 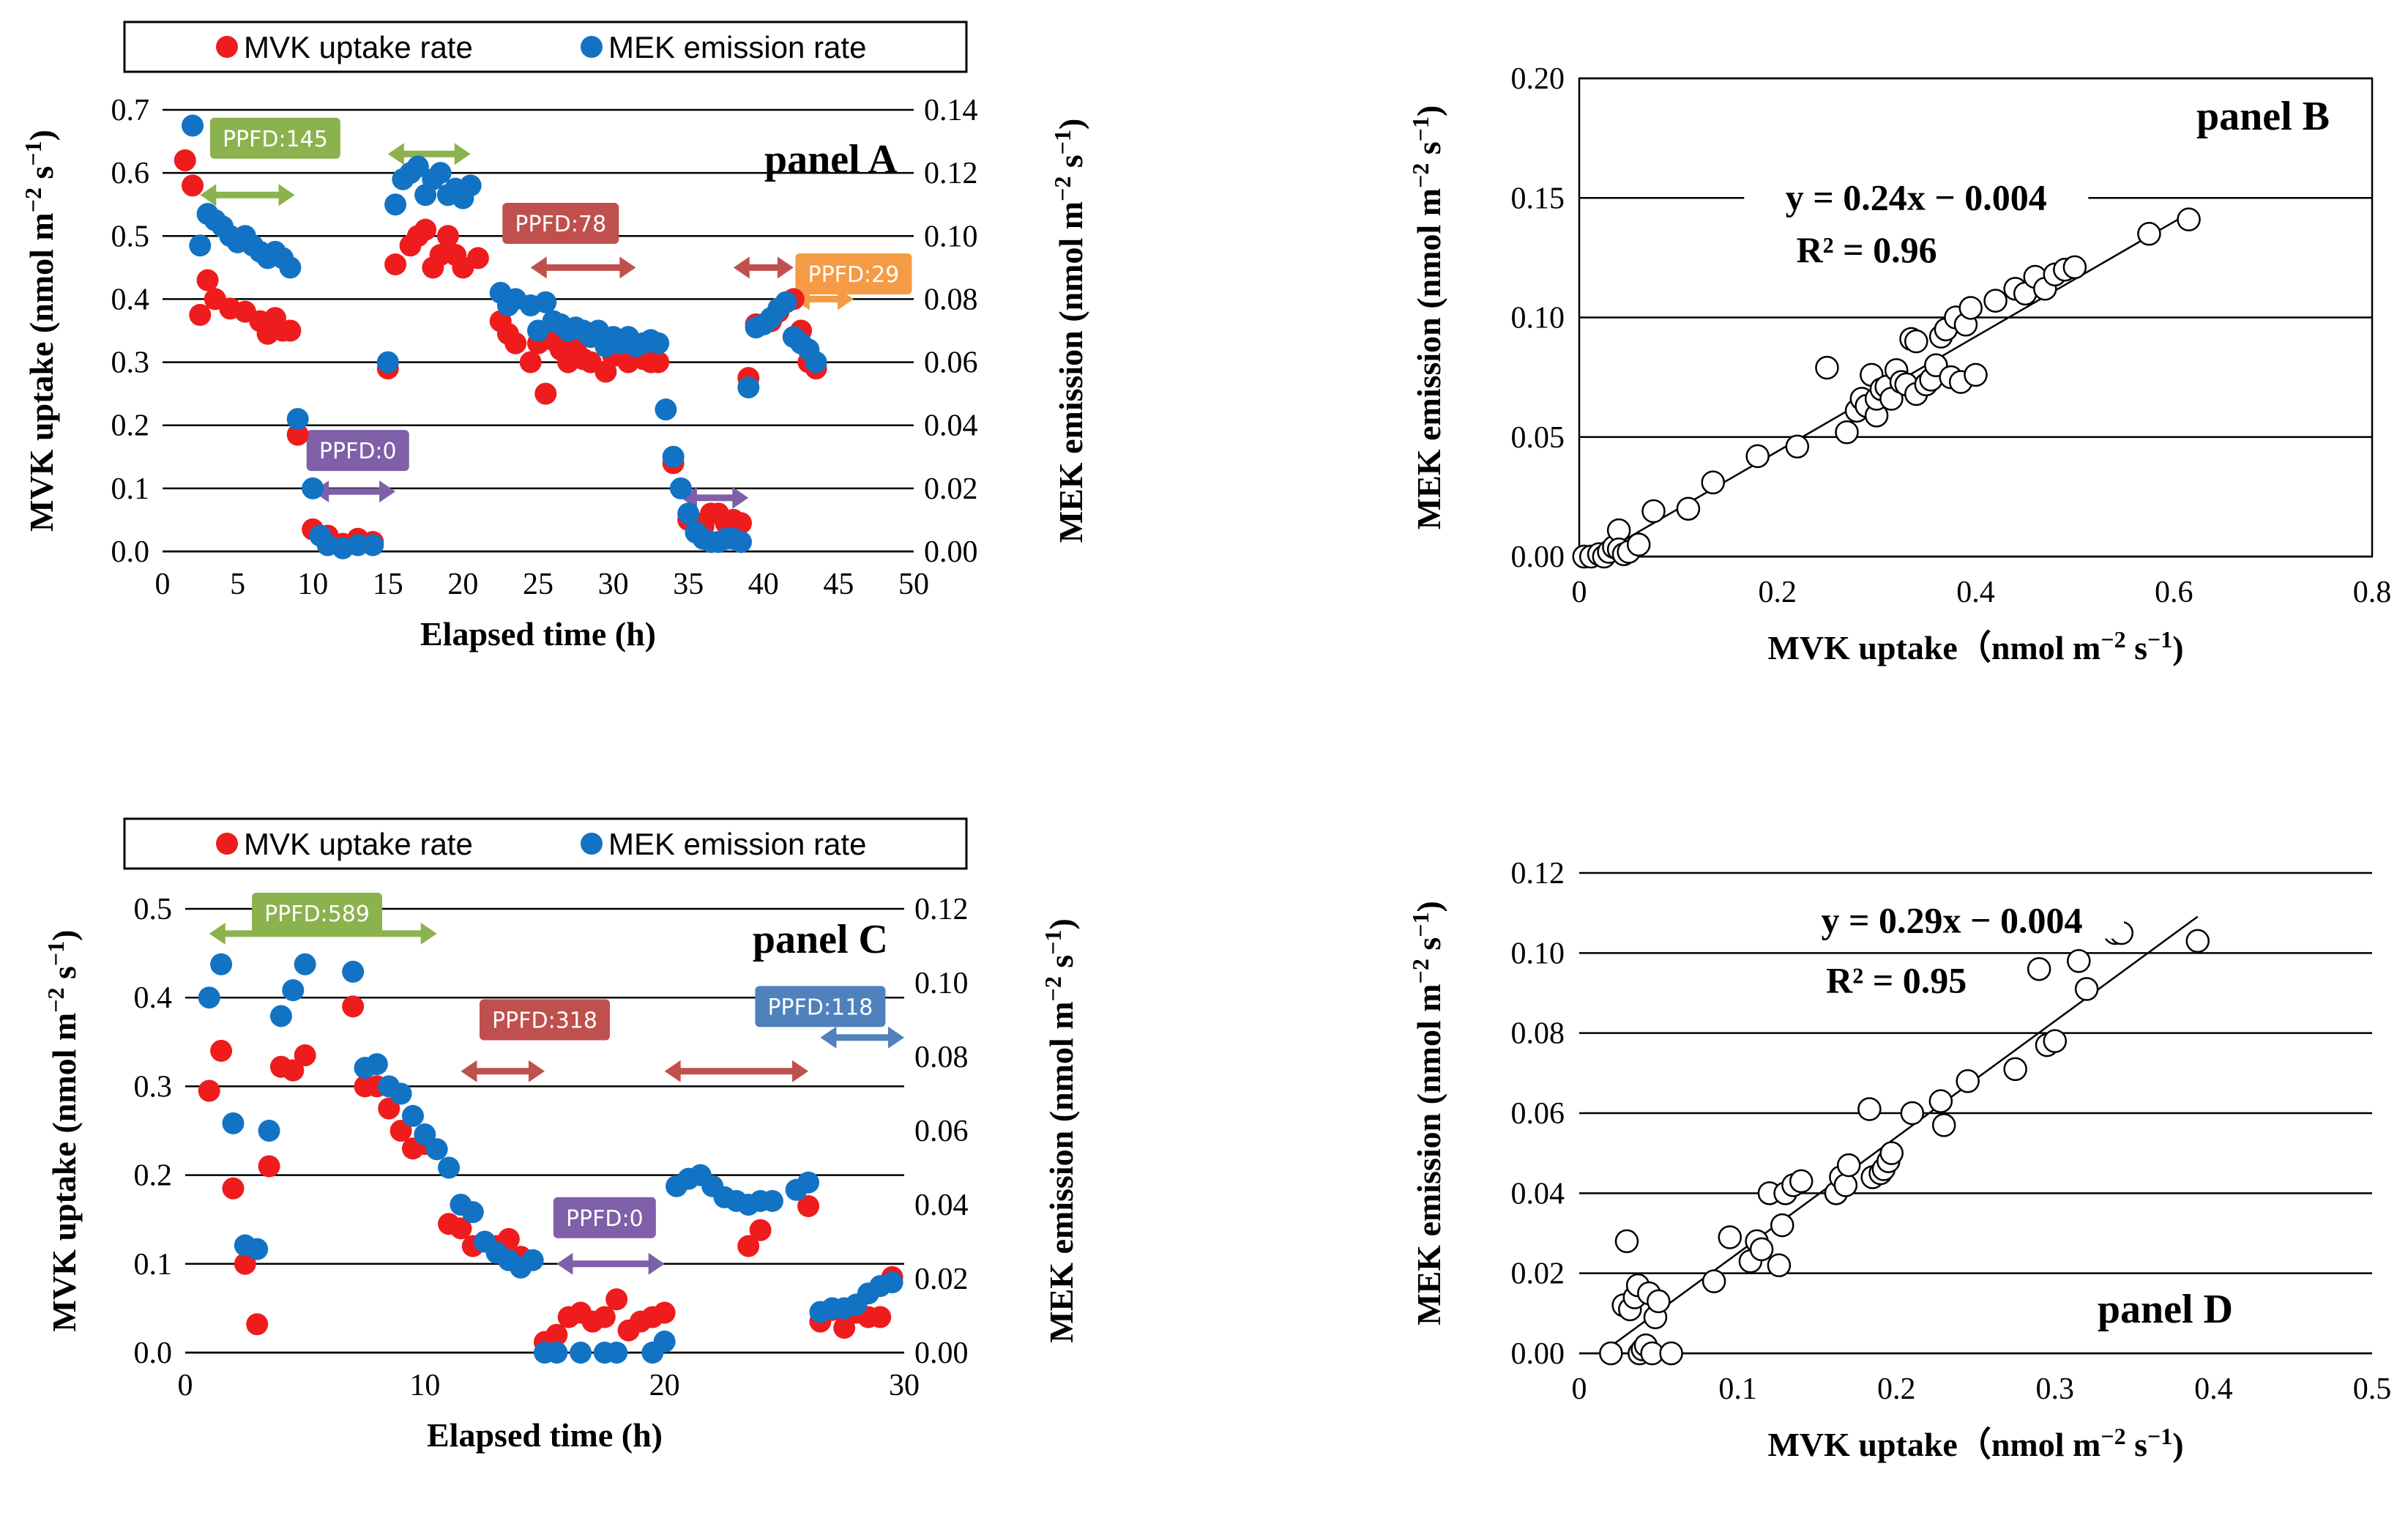 What do you see at coordinates (1538, 79) in the screenshot?
I see `y-tick-label: 0.20` at bounding box center [1538, 79].